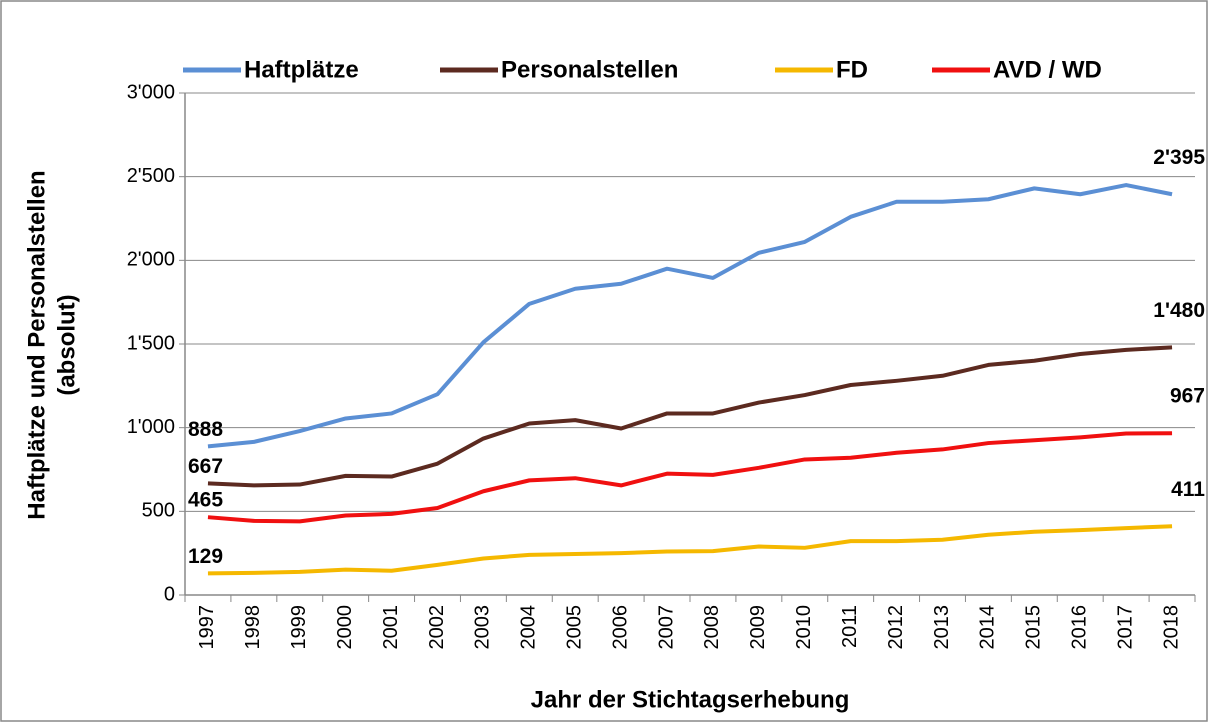  I want to click on x-tick-label: 2013, so click(942, 627).